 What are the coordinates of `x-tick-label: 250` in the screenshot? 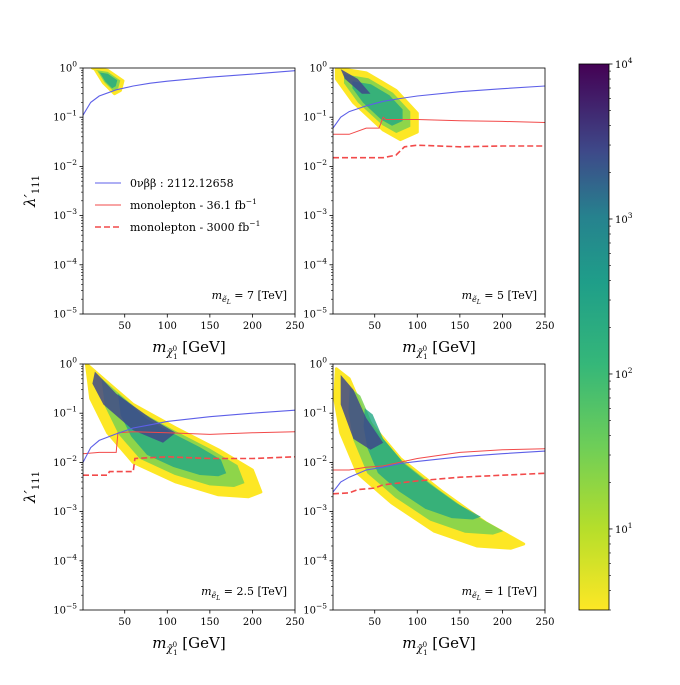 It's located at (544, 622).